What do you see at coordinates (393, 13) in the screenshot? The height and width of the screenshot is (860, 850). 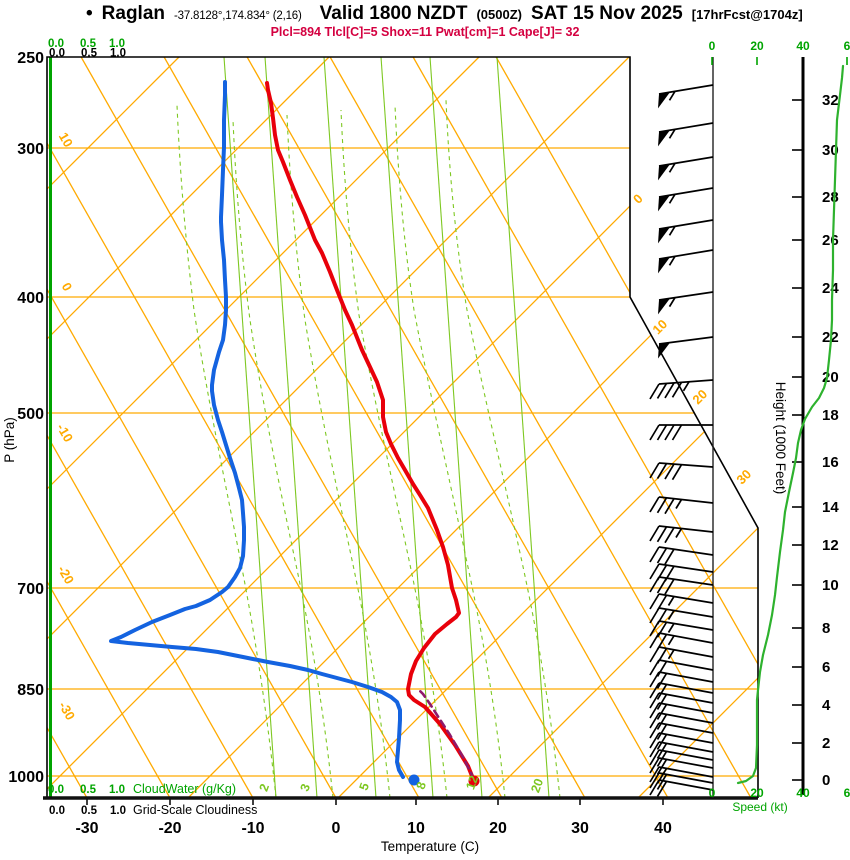 I see `valid-time: Valid 1800 NZDT` at bounding box center [393, 13].